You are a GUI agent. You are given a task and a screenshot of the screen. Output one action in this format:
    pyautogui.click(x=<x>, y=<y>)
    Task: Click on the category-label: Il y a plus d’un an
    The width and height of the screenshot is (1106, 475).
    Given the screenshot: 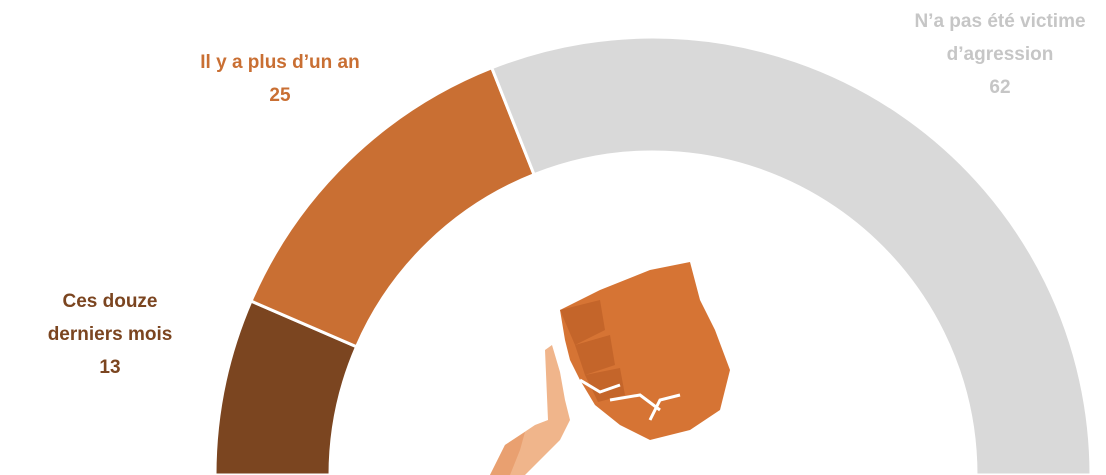 What is the action you would take?
    pyautogui.click(x=280, y=62)
    